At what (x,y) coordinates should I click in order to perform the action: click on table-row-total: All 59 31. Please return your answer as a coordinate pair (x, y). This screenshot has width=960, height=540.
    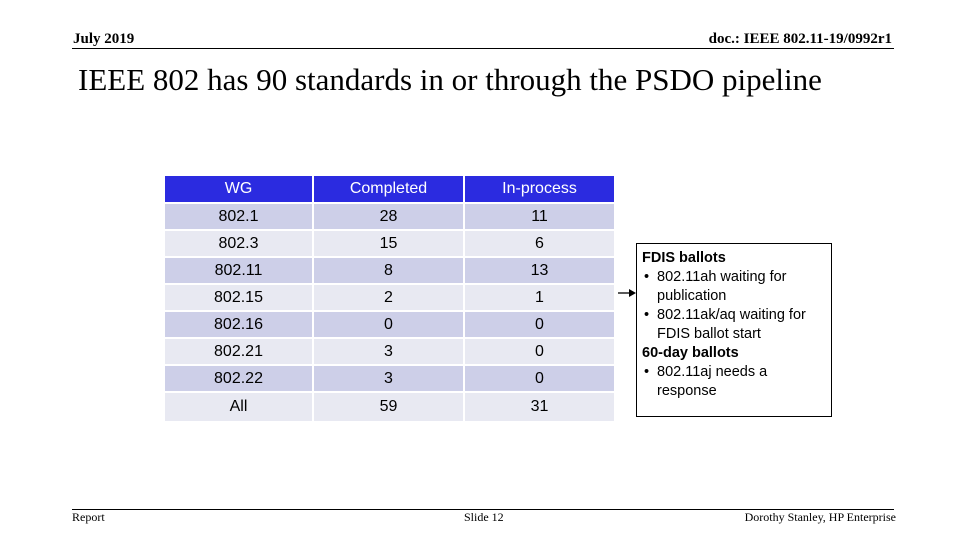
    Looking at the image, I should click on (389, 407).